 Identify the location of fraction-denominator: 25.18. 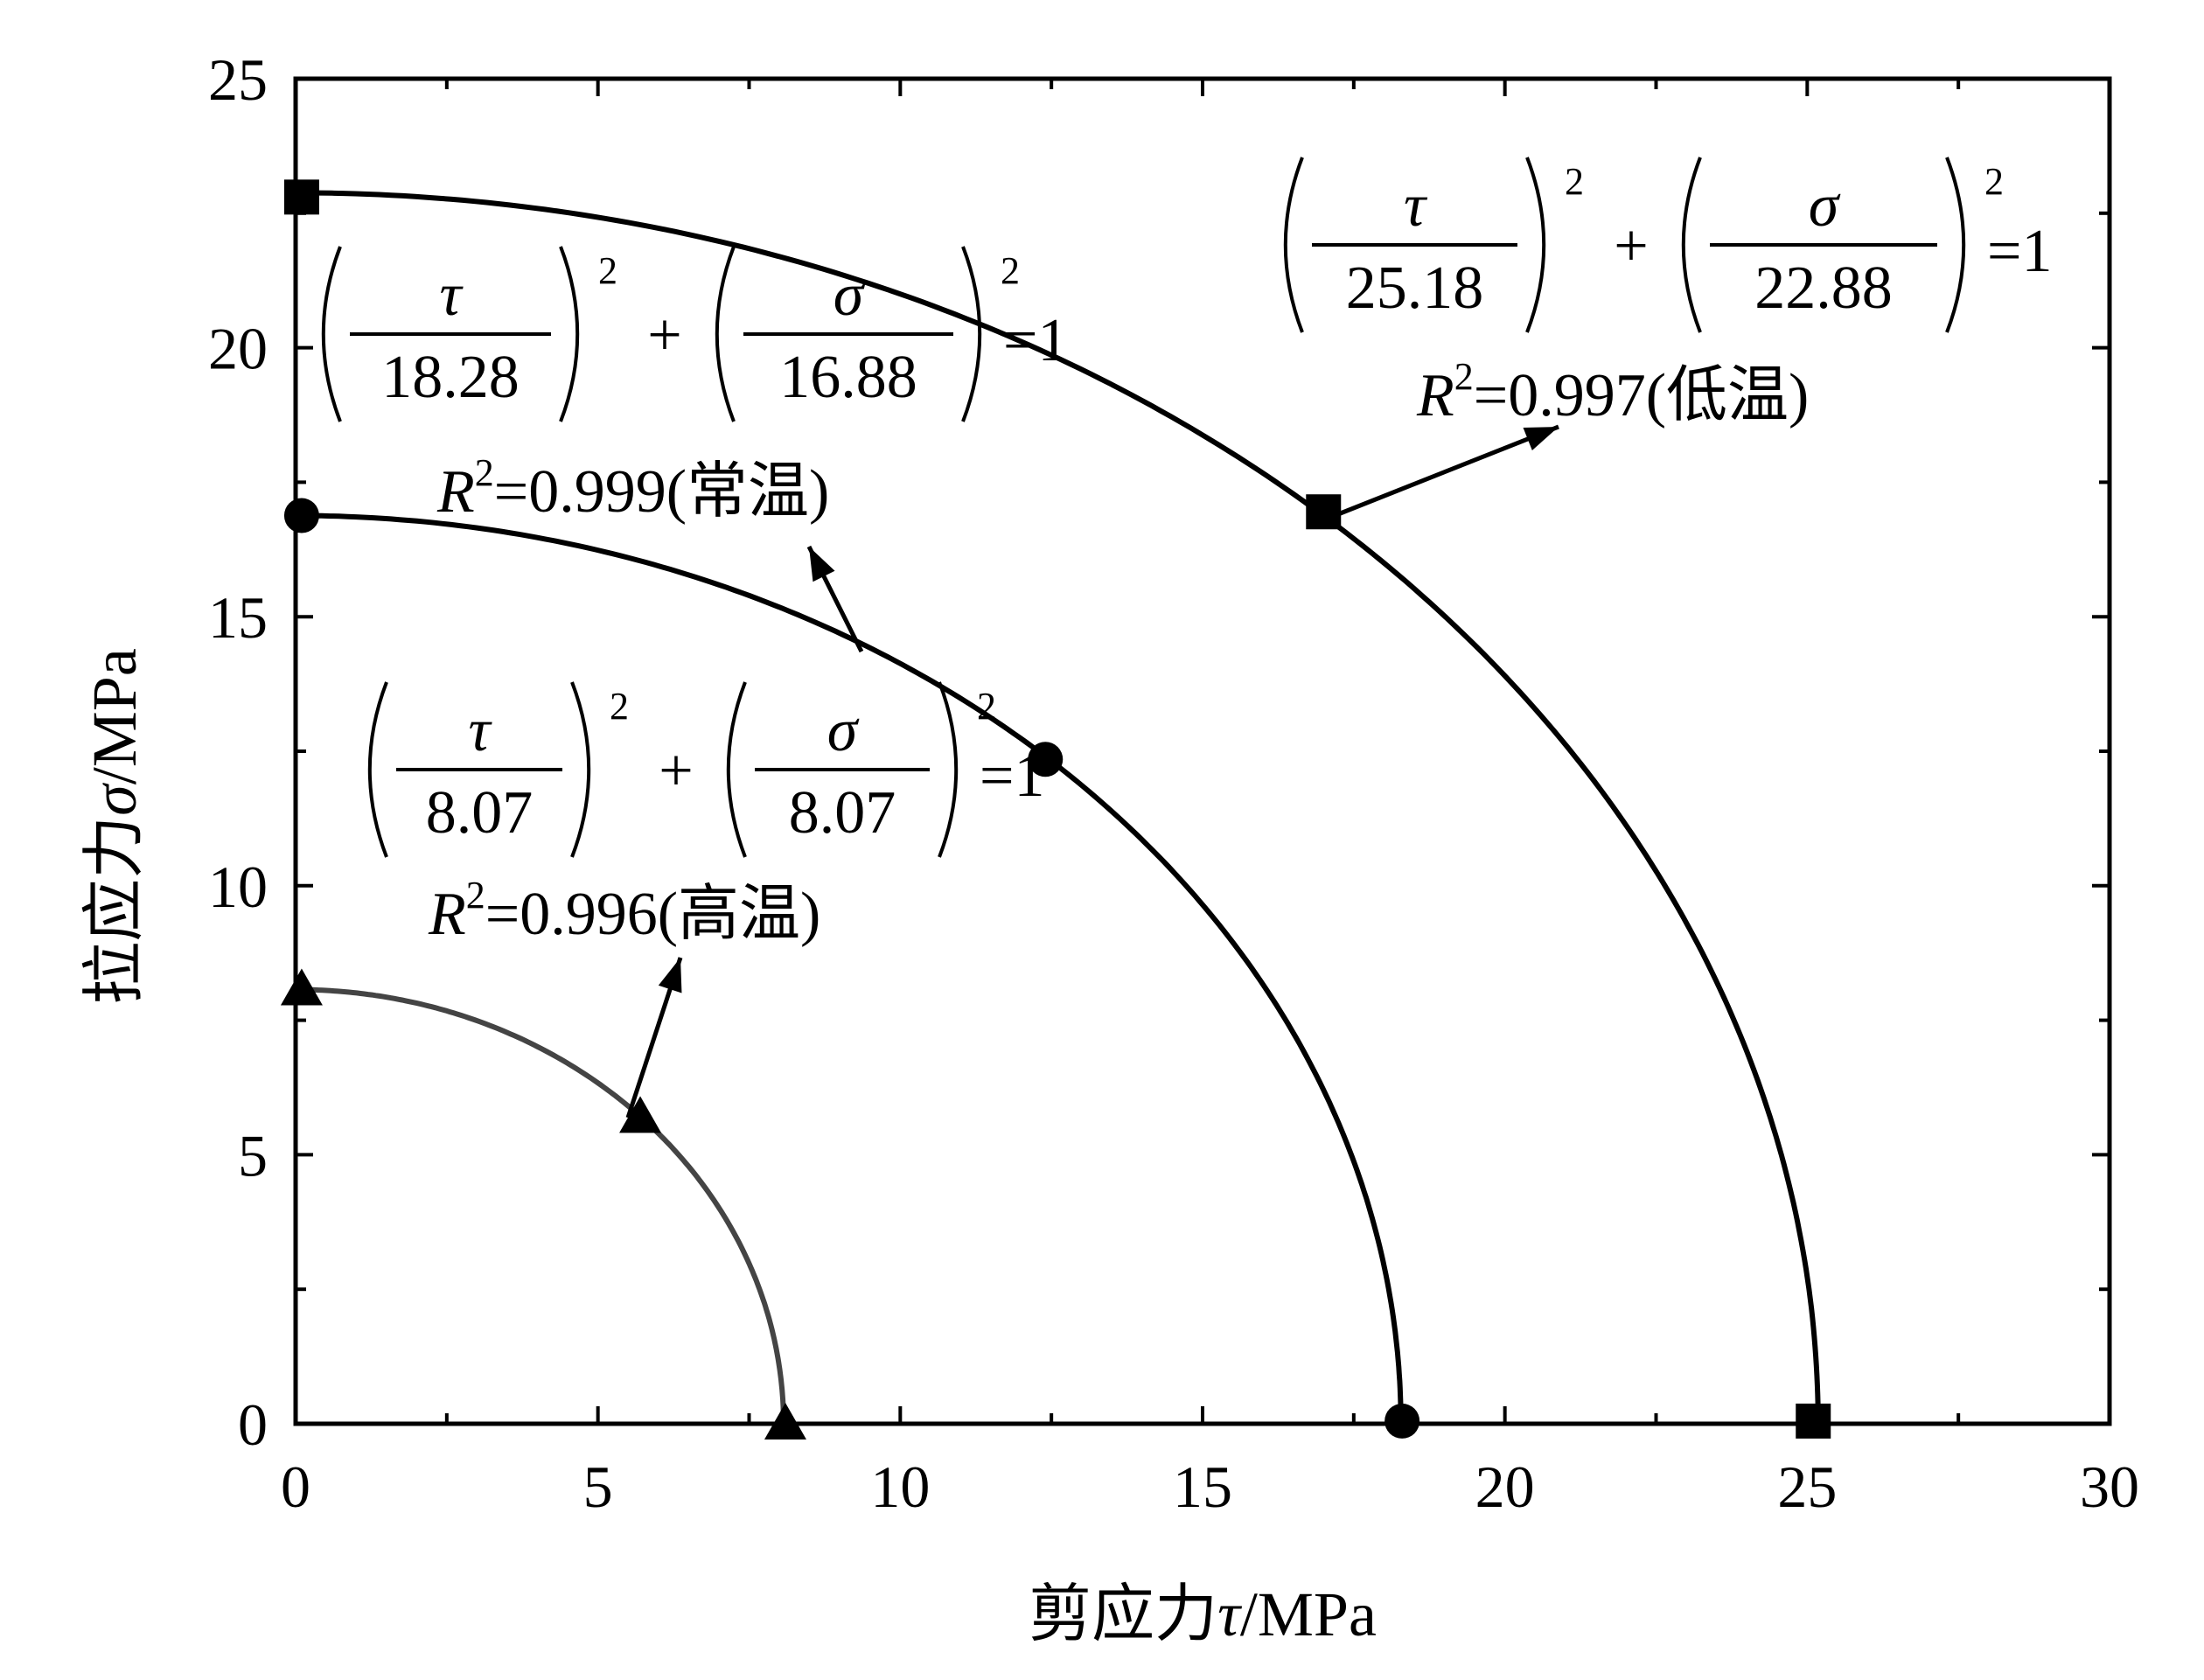
(1415, 288).